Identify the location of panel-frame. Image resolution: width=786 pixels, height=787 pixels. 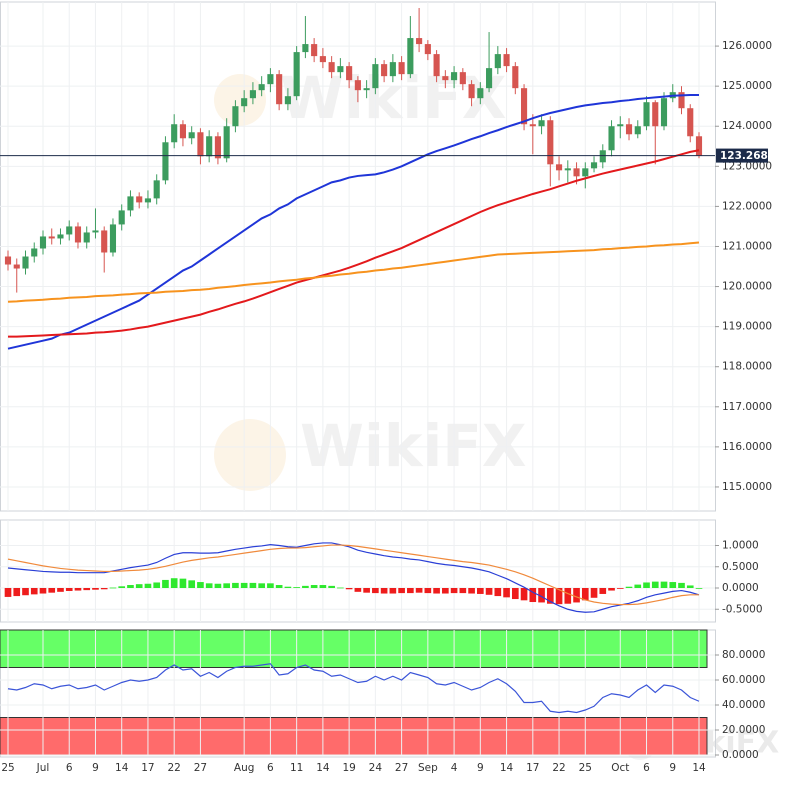
(358, 571).